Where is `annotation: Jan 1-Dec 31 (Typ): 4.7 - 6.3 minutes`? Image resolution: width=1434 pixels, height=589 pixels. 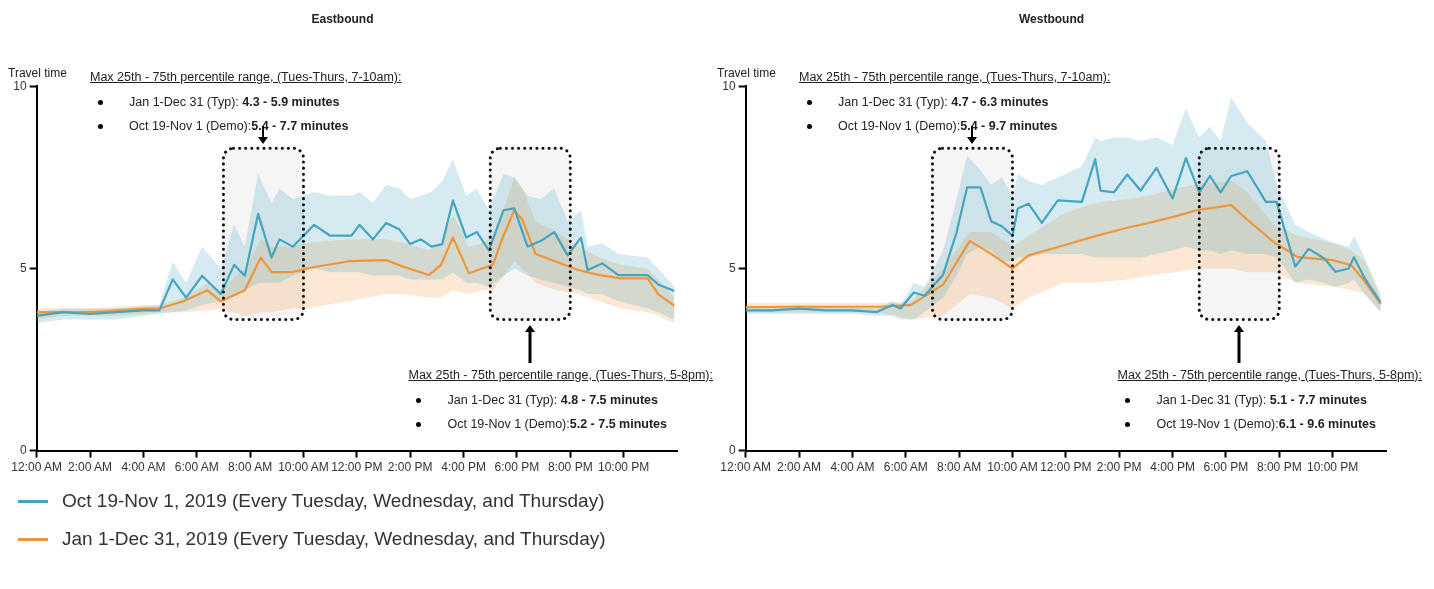
annotation: Jan 1-Dec 31 (Typ): 4.7 - 6.3 minutes is located at coordinates (943, 102).